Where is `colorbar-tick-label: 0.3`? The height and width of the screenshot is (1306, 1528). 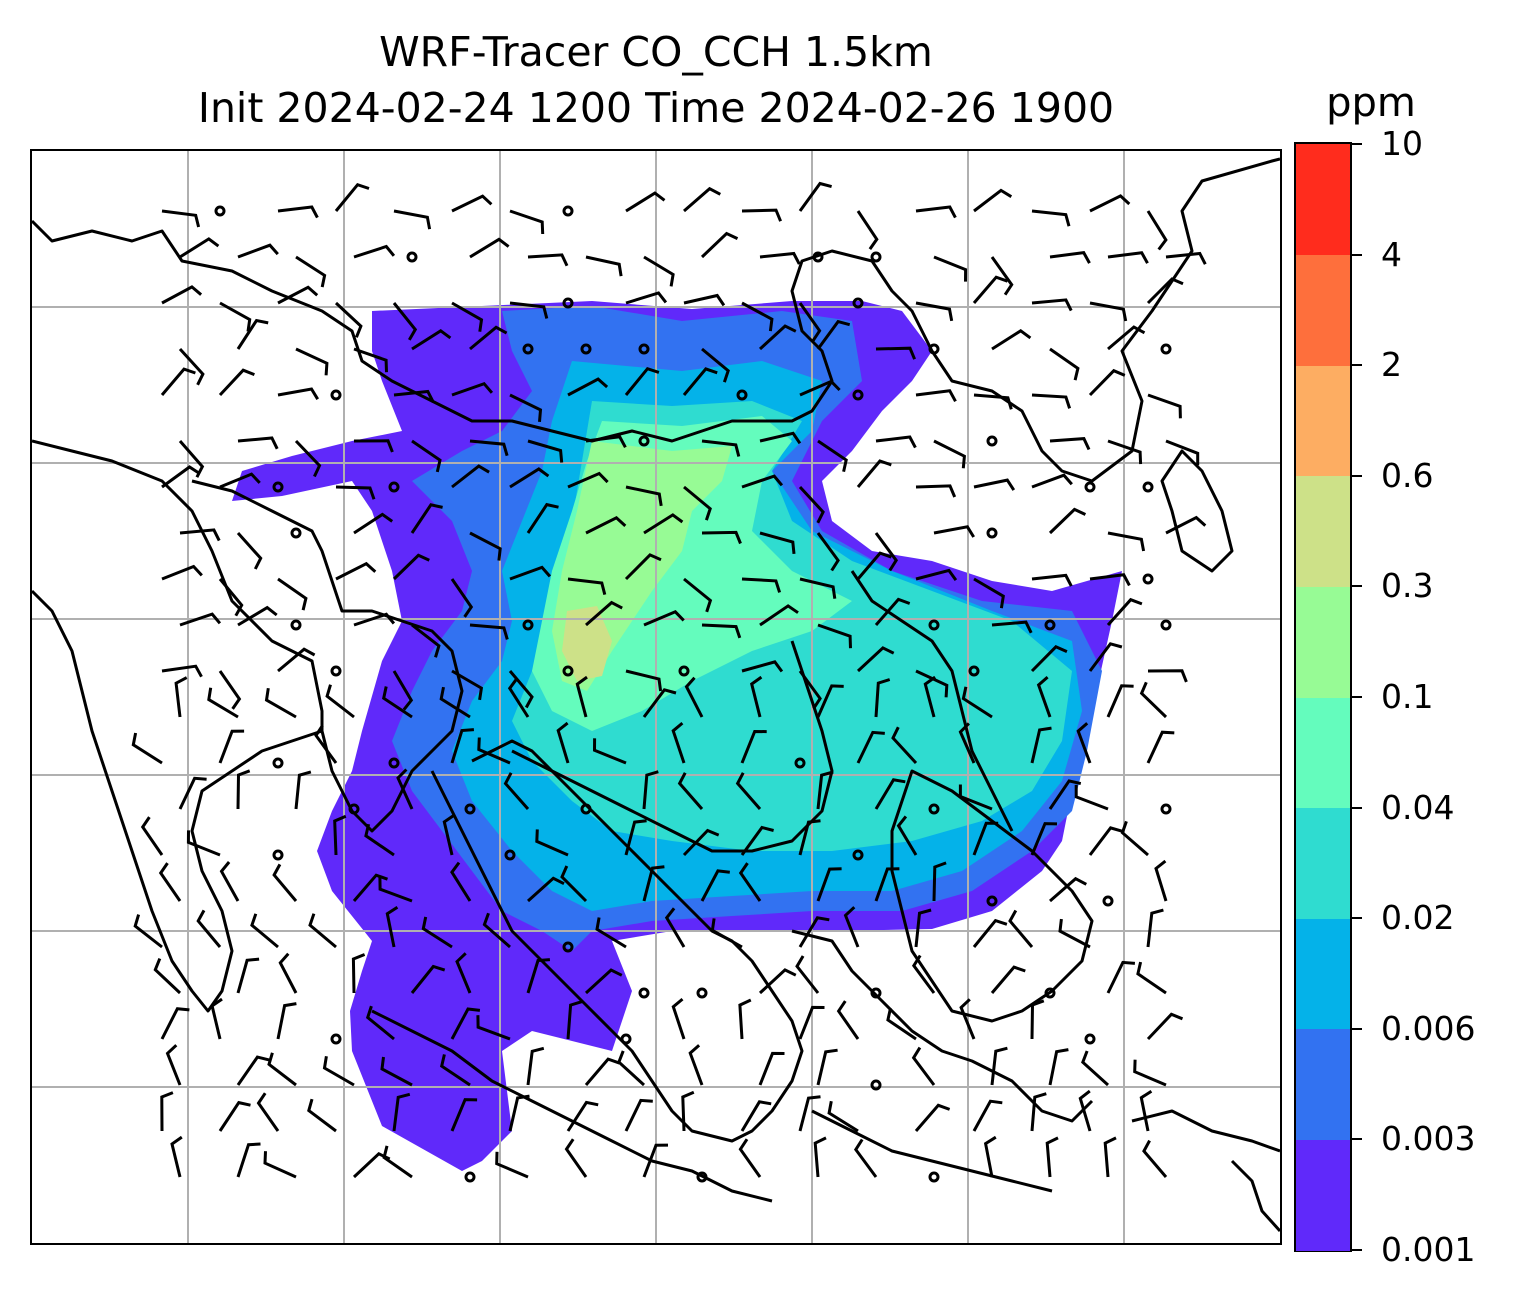 colorbar-tick-label: 0.3 is located at coordinates (1407, 586).